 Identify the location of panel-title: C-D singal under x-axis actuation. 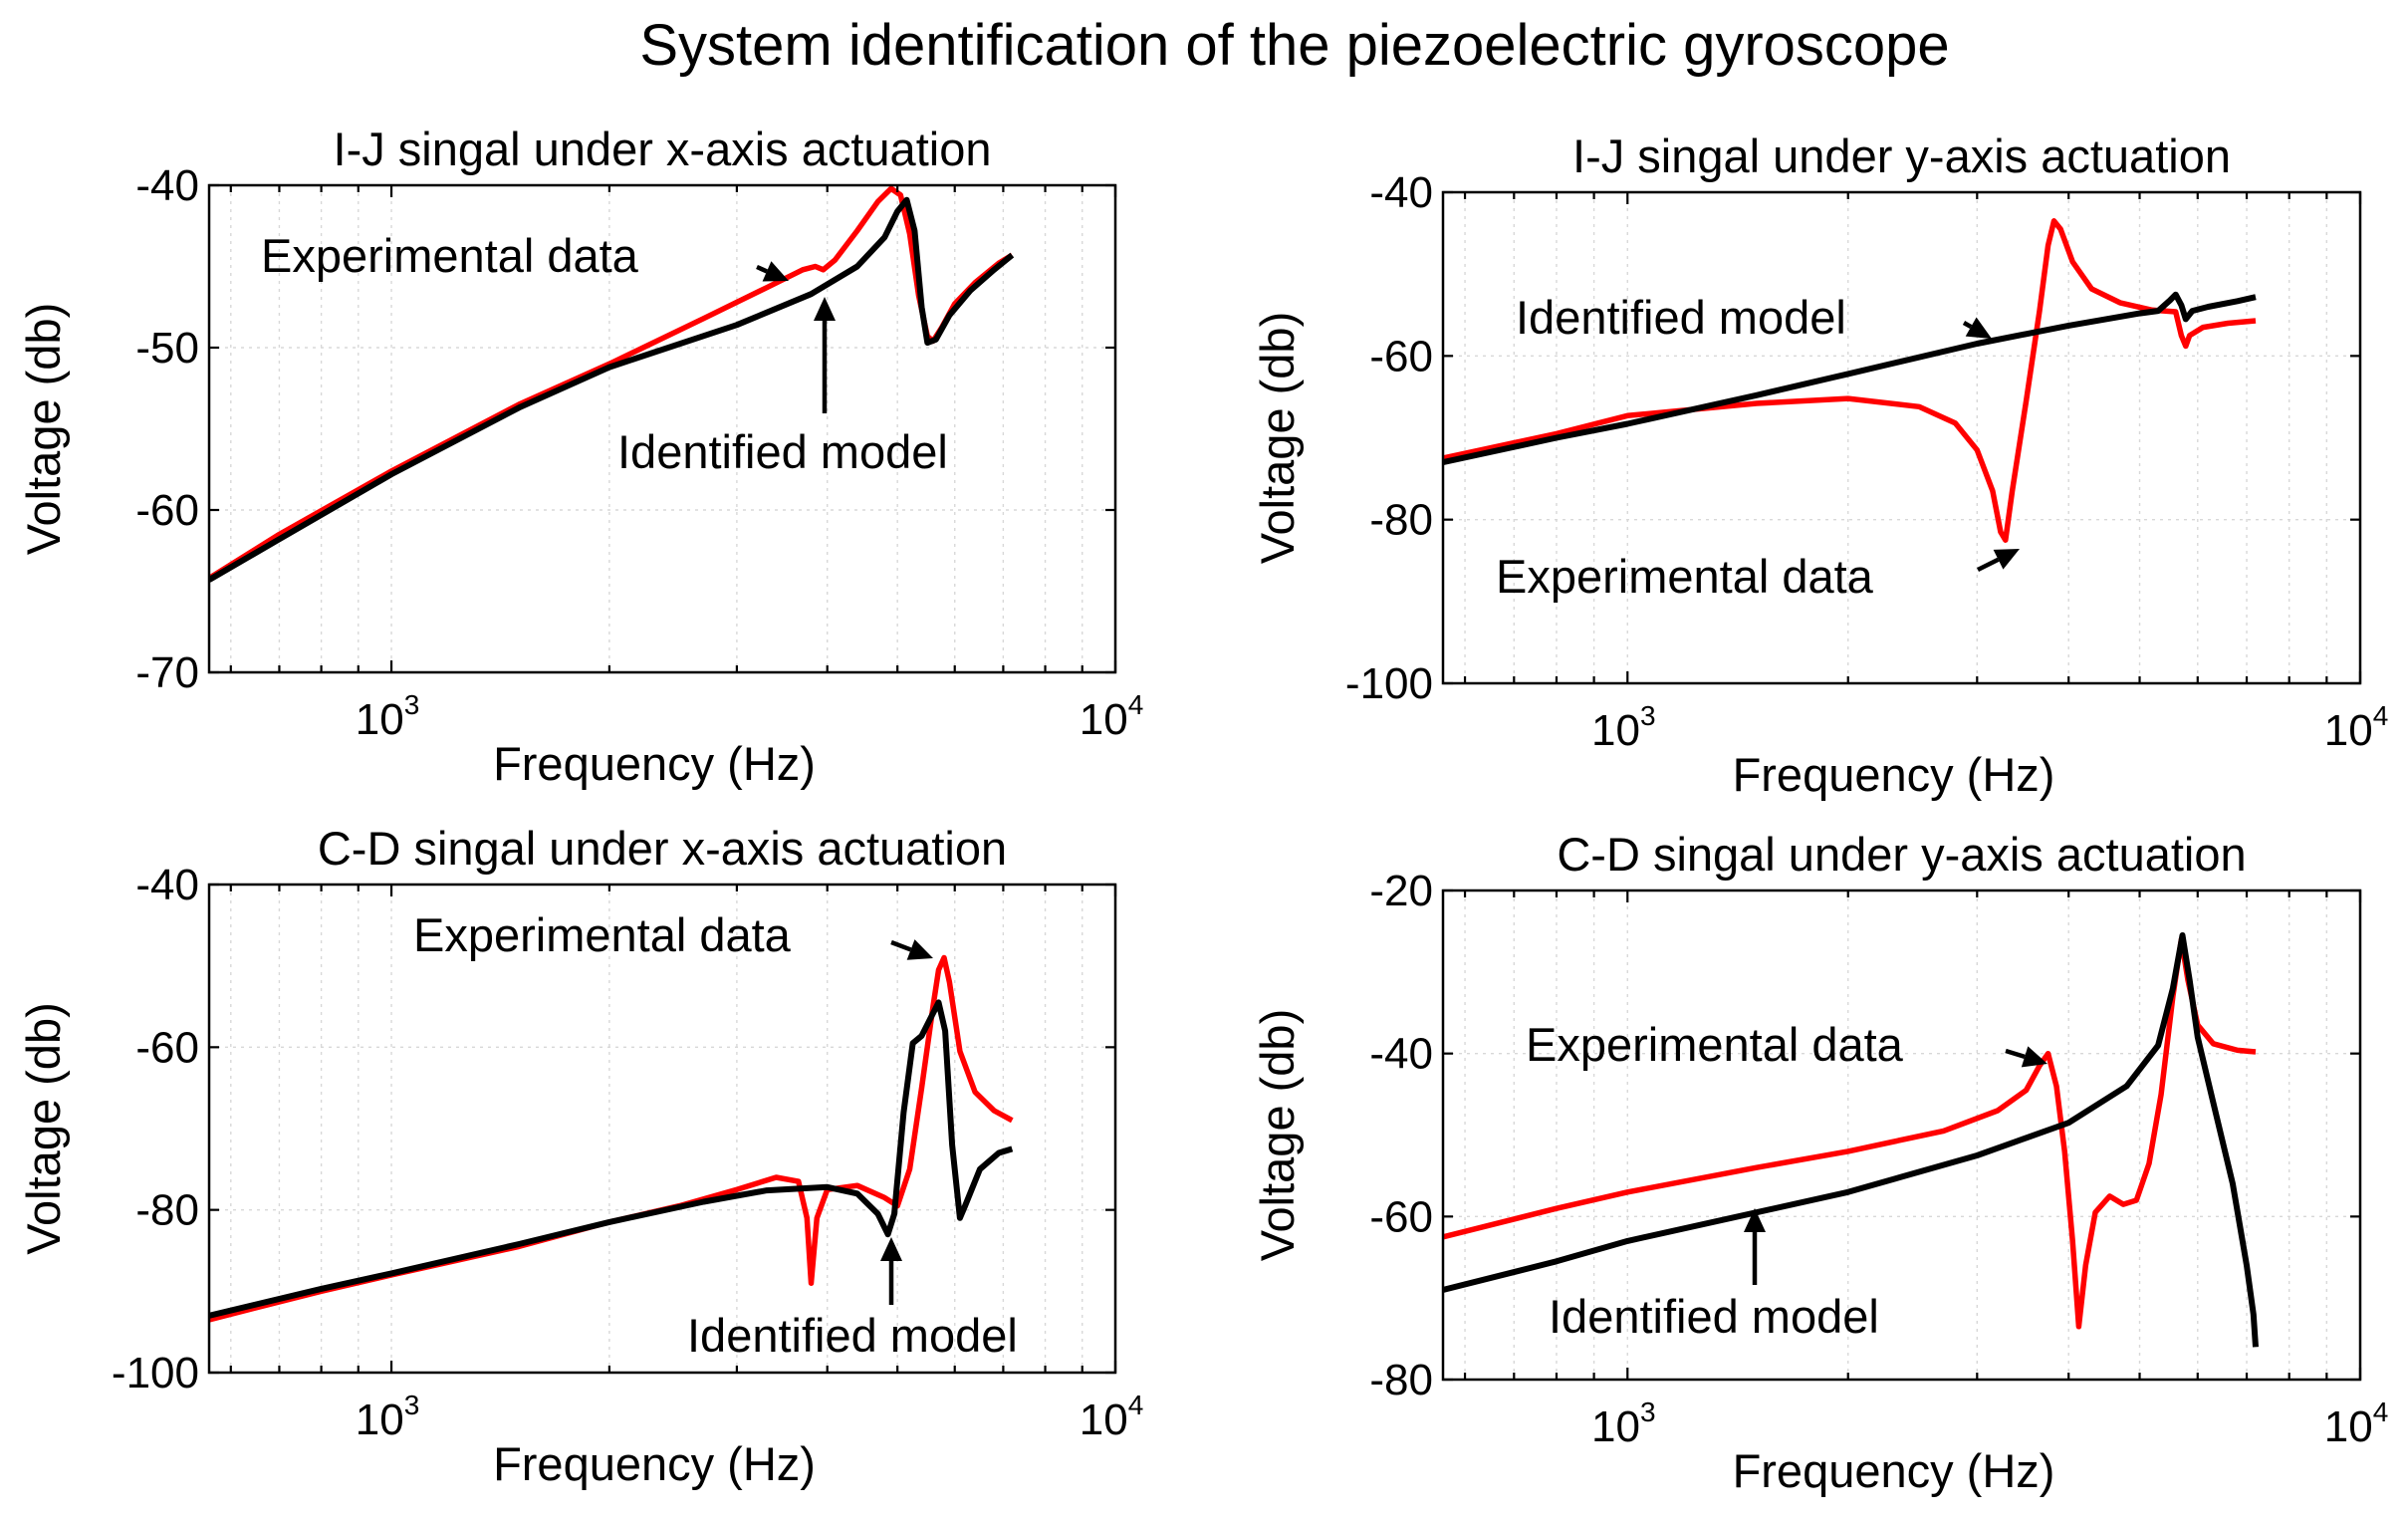
(662, 848).